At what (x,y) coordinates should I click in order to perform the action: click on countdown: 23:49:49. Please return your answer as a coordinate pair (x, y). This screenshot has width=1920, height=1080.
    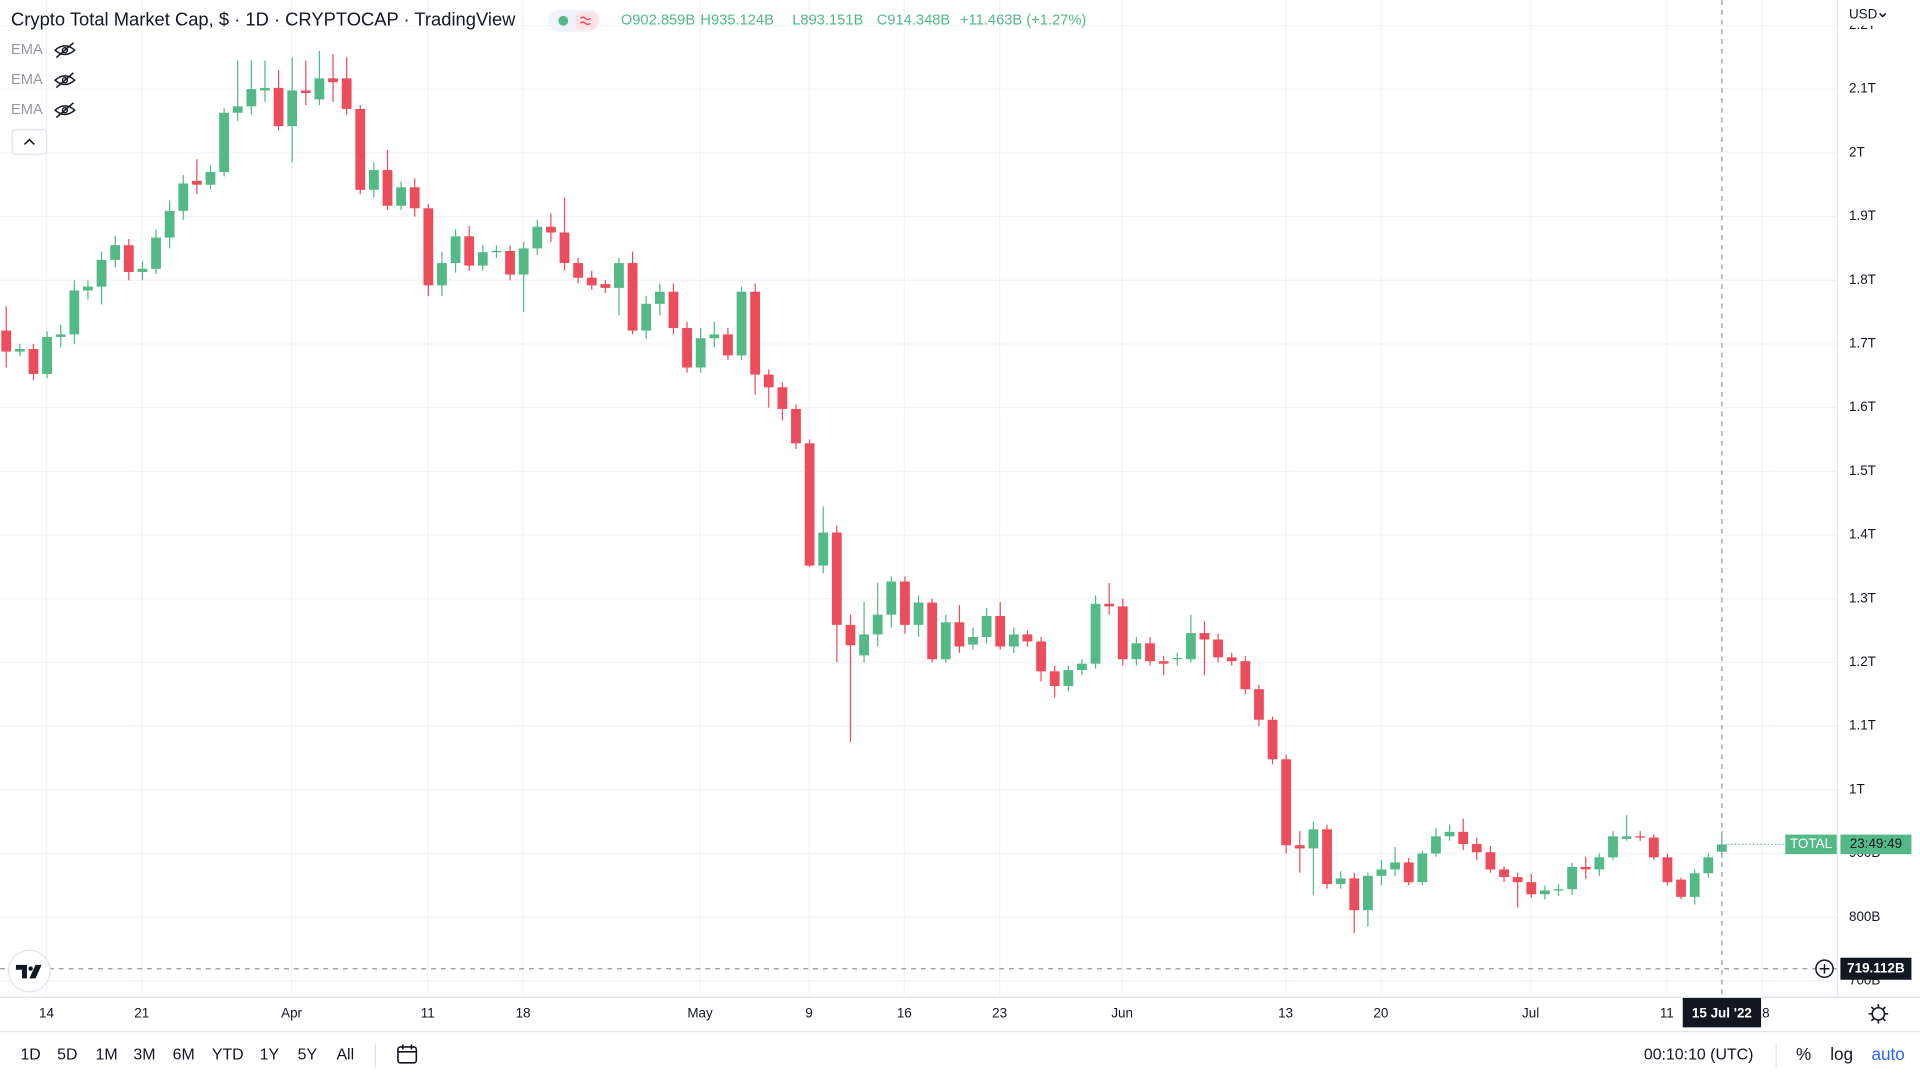
    Looking at the image, I should click on (1876, 843).